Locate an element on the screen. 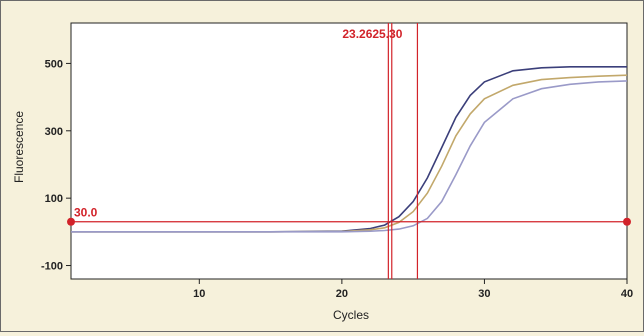 This screenshot has width=644, height=336. y-axis-title: Fluorescence is located at coordinates (19, 147).